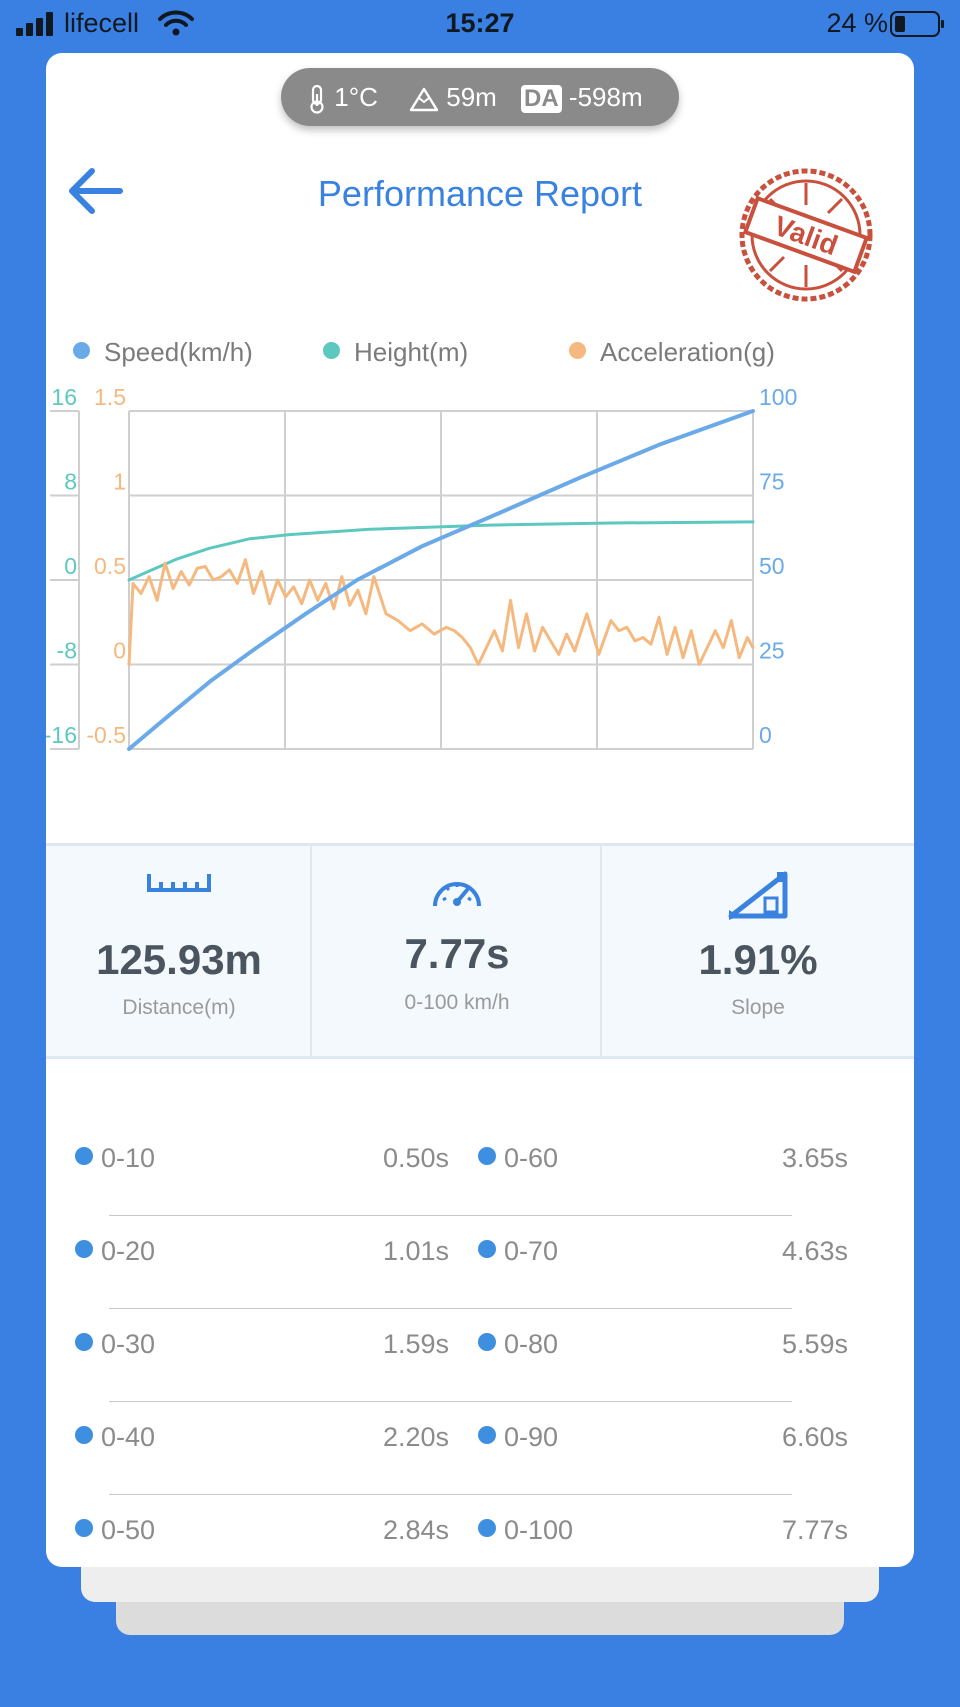 Image resolution: width=960 pixels, height=1707 pixels. I want to click on slope-label: Slope, so click(758, 1007).